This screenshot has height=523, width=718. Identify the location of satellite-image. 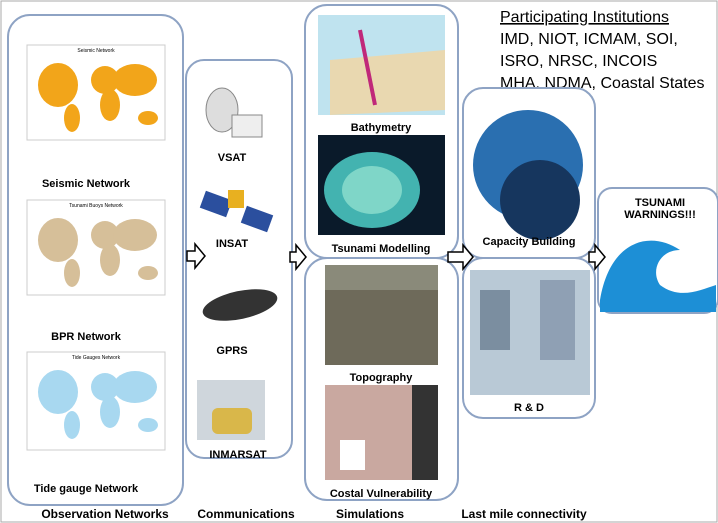
(236, 211).